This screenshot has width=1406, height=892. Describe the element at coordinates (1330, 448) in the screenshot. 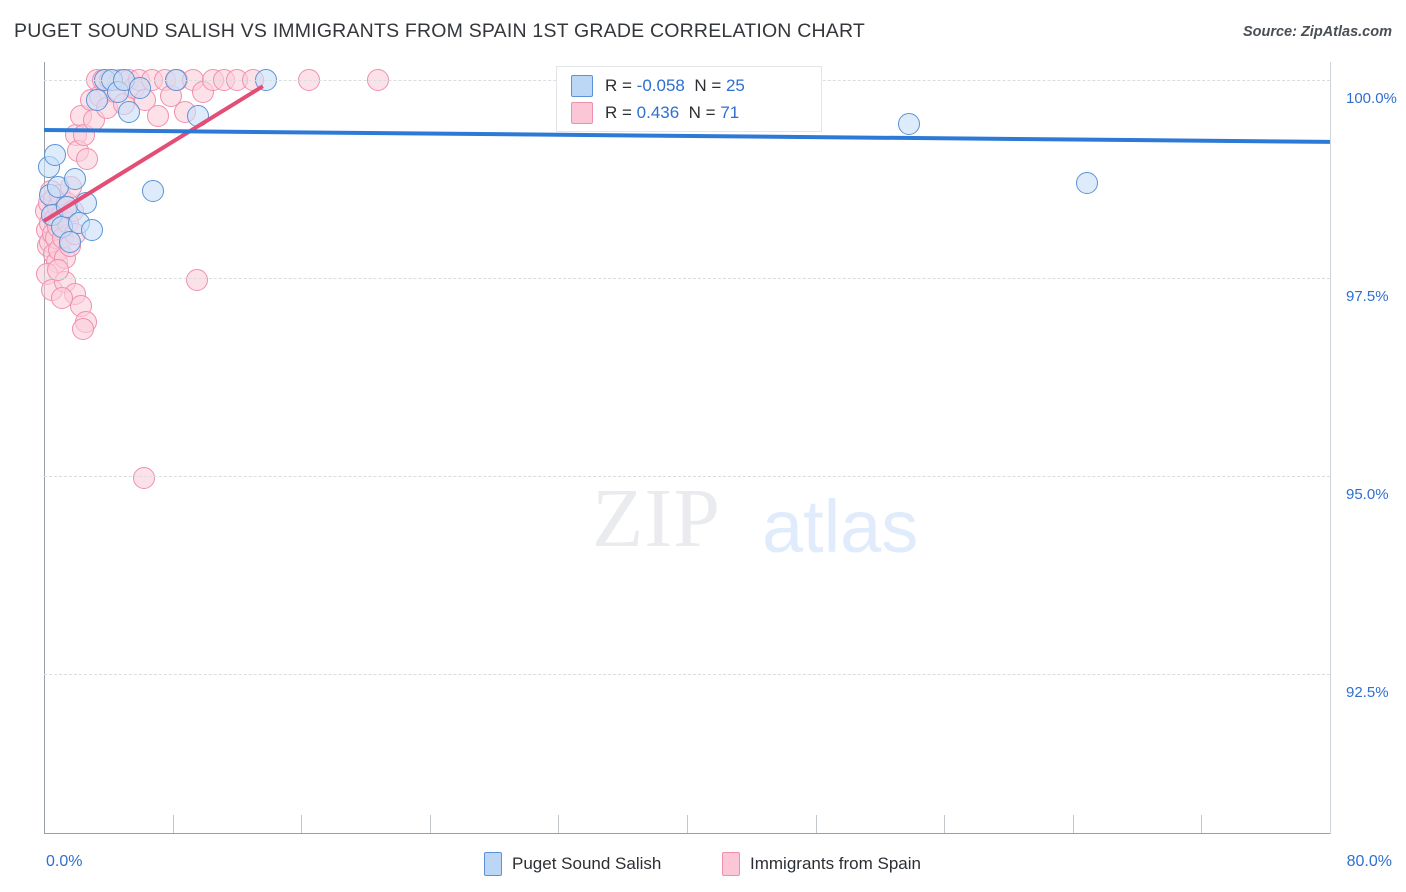

I see `plot-right-border` at that location.